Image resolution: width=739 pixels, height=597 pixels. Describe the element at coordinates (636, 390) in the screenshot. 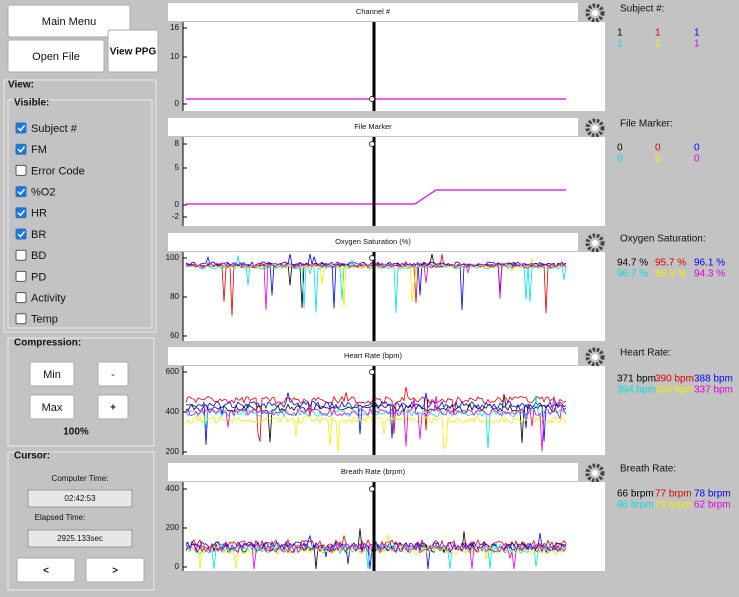

I see `readout-value: 394 bpm` at that location.